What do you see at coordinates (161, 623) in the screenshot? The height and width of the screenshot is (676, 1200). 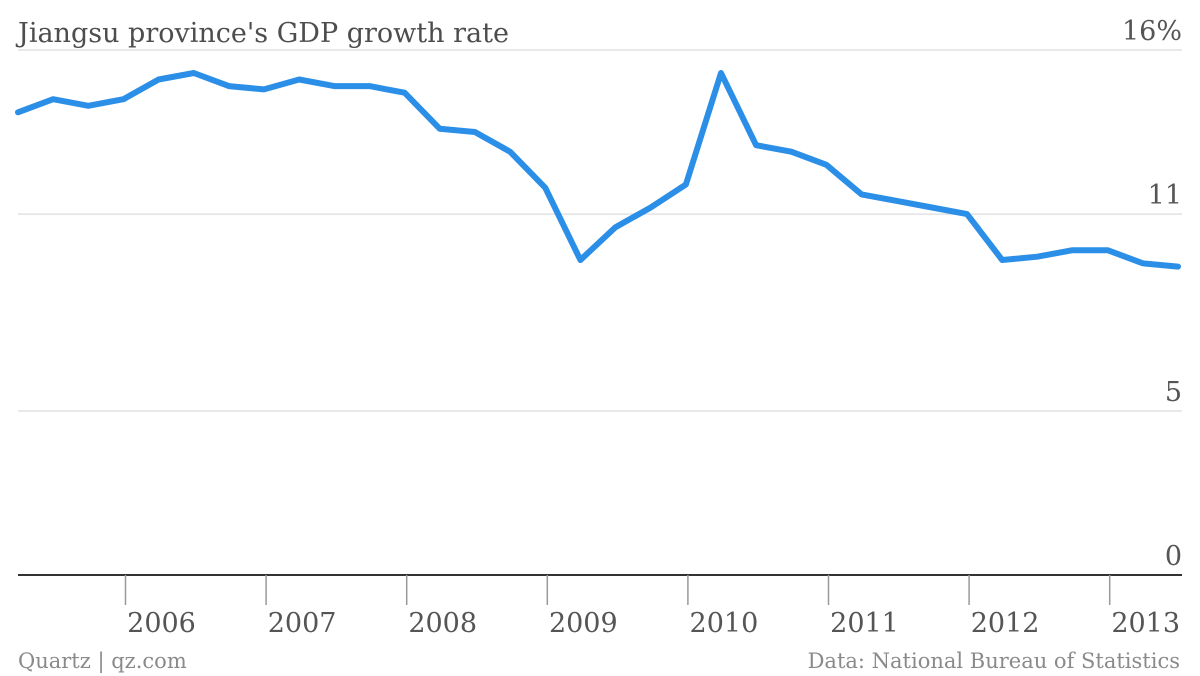 I see `x-tick-label: 2006` at bounding box center [161, 623].